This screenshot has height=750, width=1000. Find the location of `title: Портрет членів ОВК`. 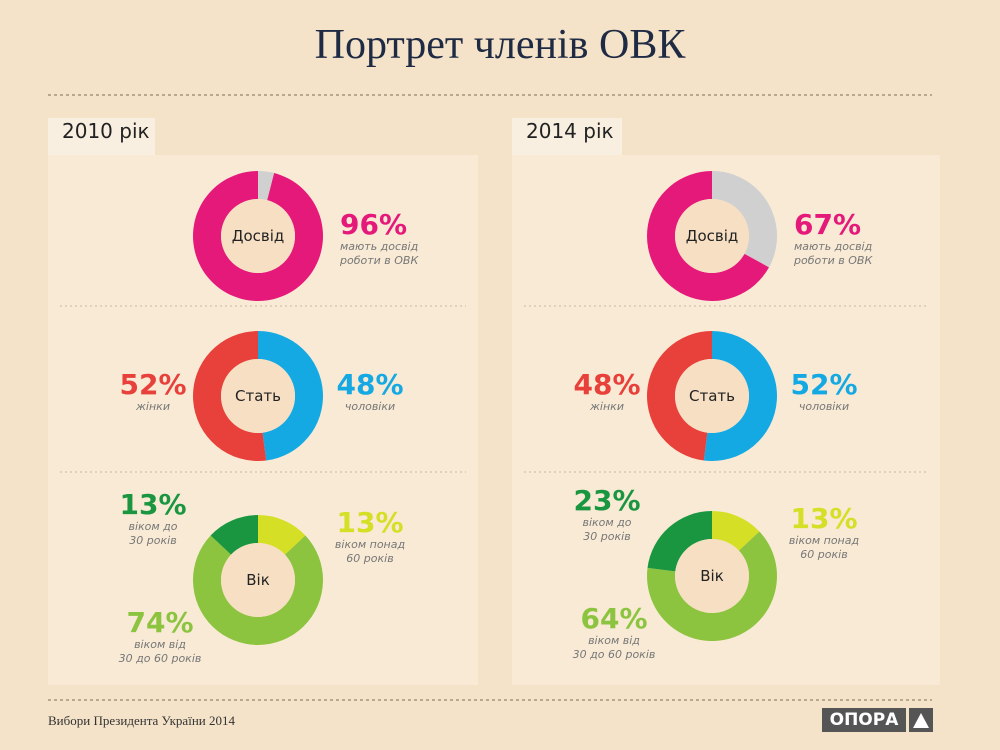

title: Портрет членів ОВК is located at coordinates (500, 45).